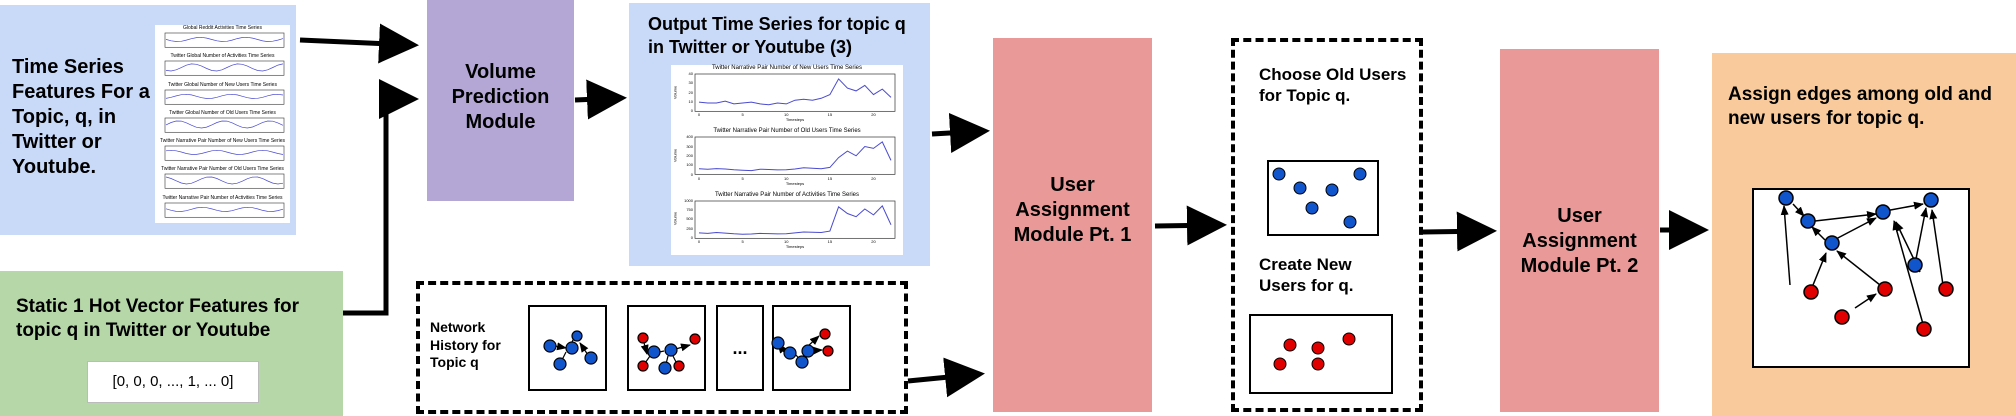 Image resolution: width=2016 pixels, height=416 pixels. I want to click on output-y-tick: 500, so click(689, 219).